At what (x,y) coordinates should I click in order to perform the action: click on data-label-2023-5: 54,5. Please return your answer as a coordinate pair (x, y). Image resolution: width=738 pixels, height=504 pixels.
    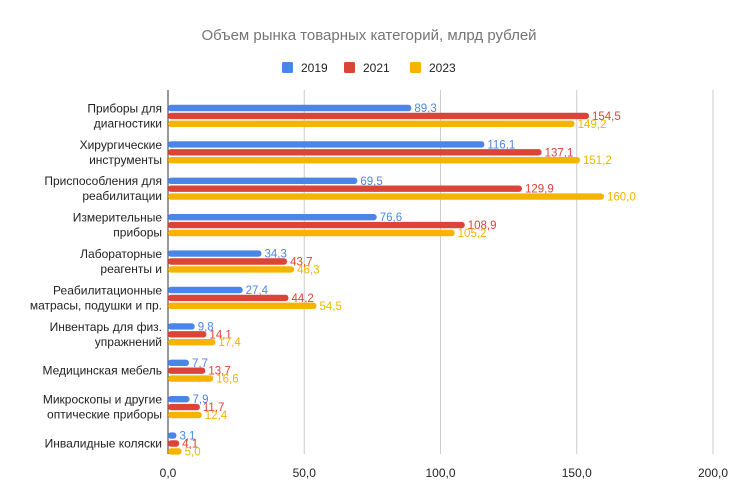
    Looking at the image, I should click on (331, 307).